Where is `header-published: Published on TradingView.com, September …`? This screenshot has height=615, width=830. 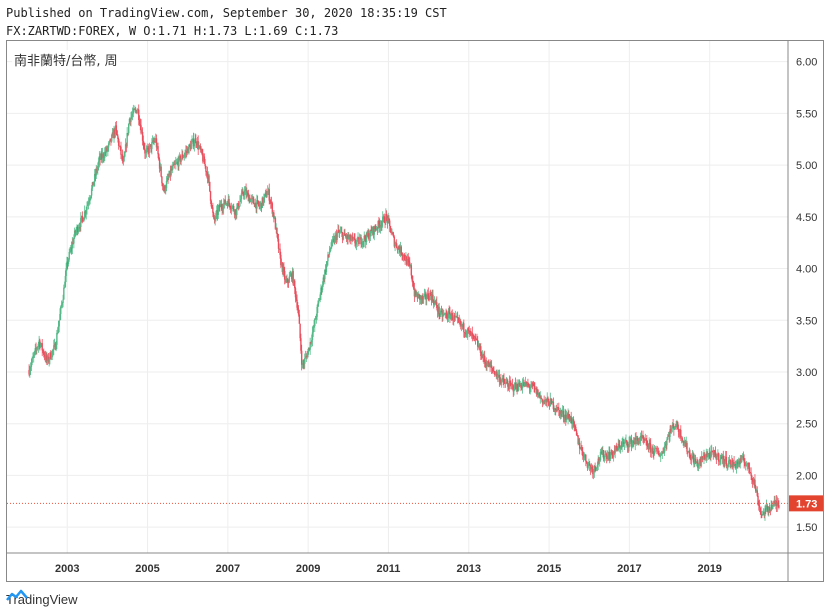 header-published: Published on TradingView.com, September … is located at coordinates (226, 13).